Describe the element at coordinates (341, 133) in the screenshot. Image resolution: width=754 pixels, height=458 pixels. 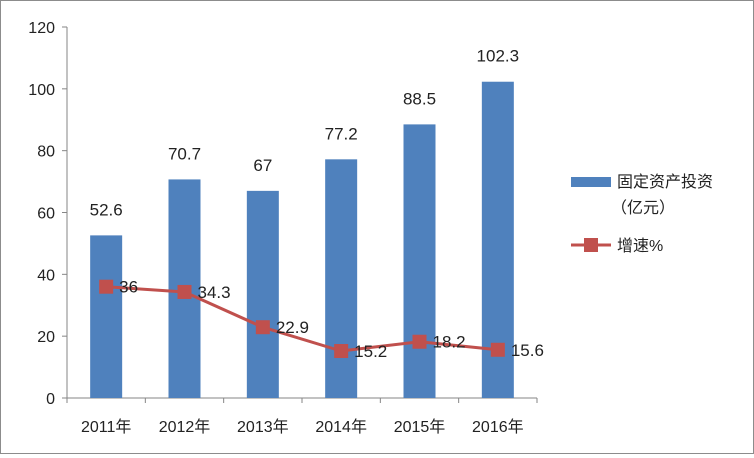
I see `bar-value-label: 77.2` at that location.